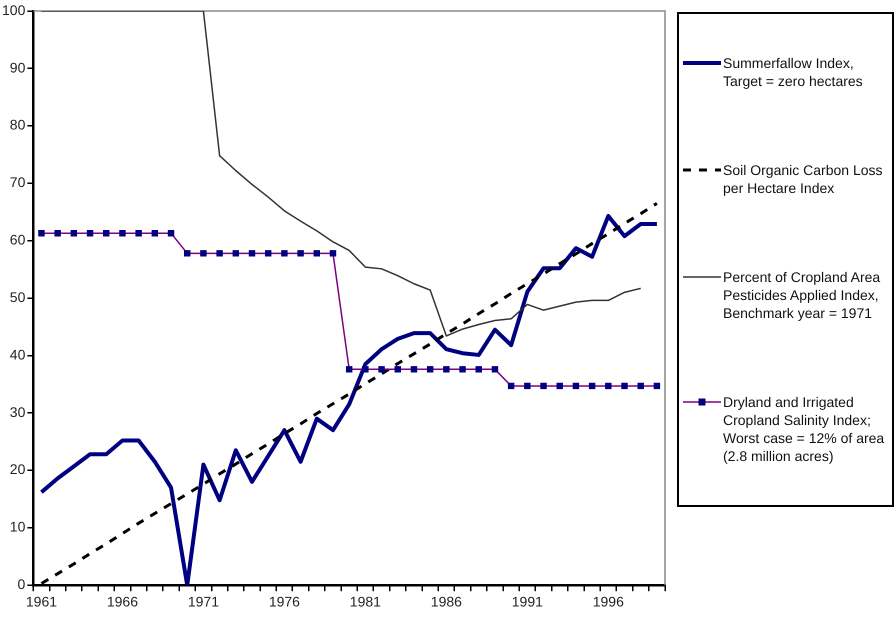  Describe the element at coordinates (18, 240) in the screenshot. I see `y-tick-label: 60` at that location.